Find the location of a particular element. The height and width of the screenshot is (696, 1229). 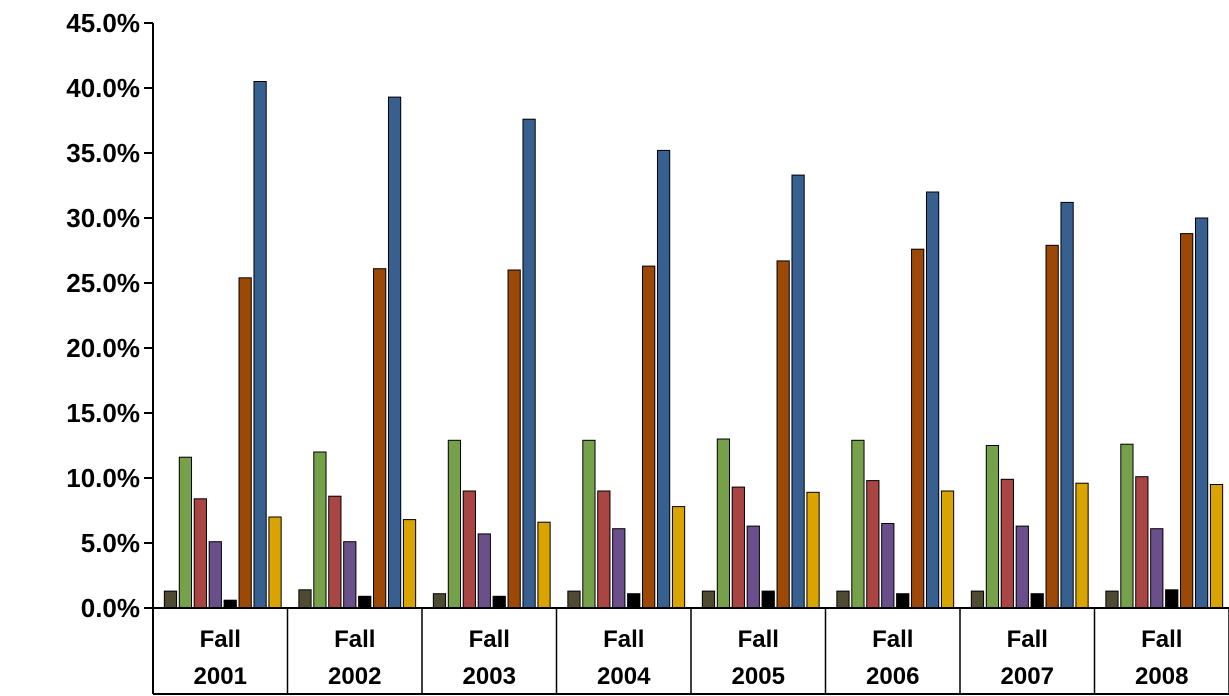

x-category-label: 2002 is located at coordinates (354, 676).